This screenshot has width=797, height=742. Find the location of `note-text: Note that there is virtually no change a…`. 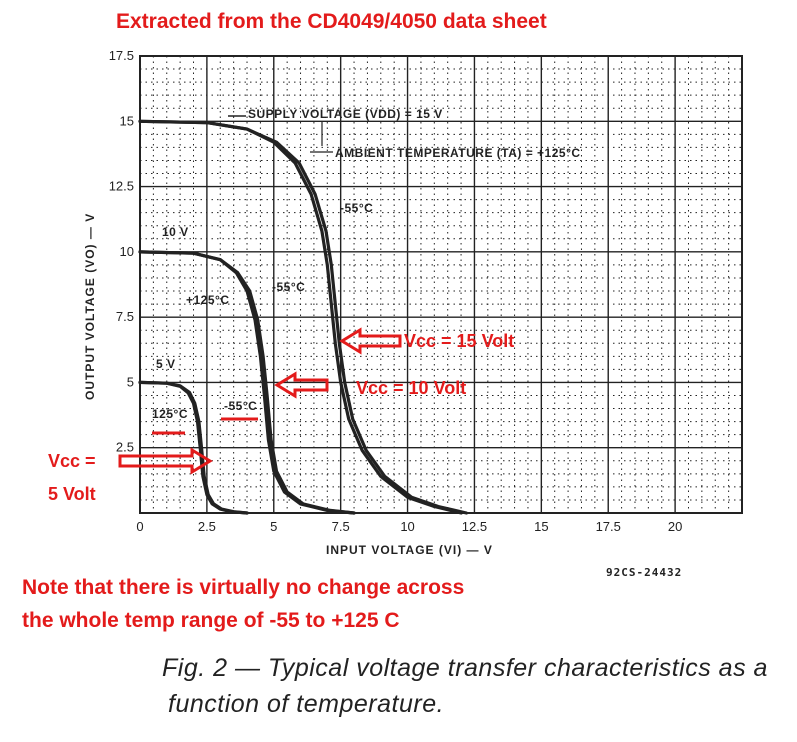

note-text: Note that there is virtually no change a… is located at coordinates (243, 604).